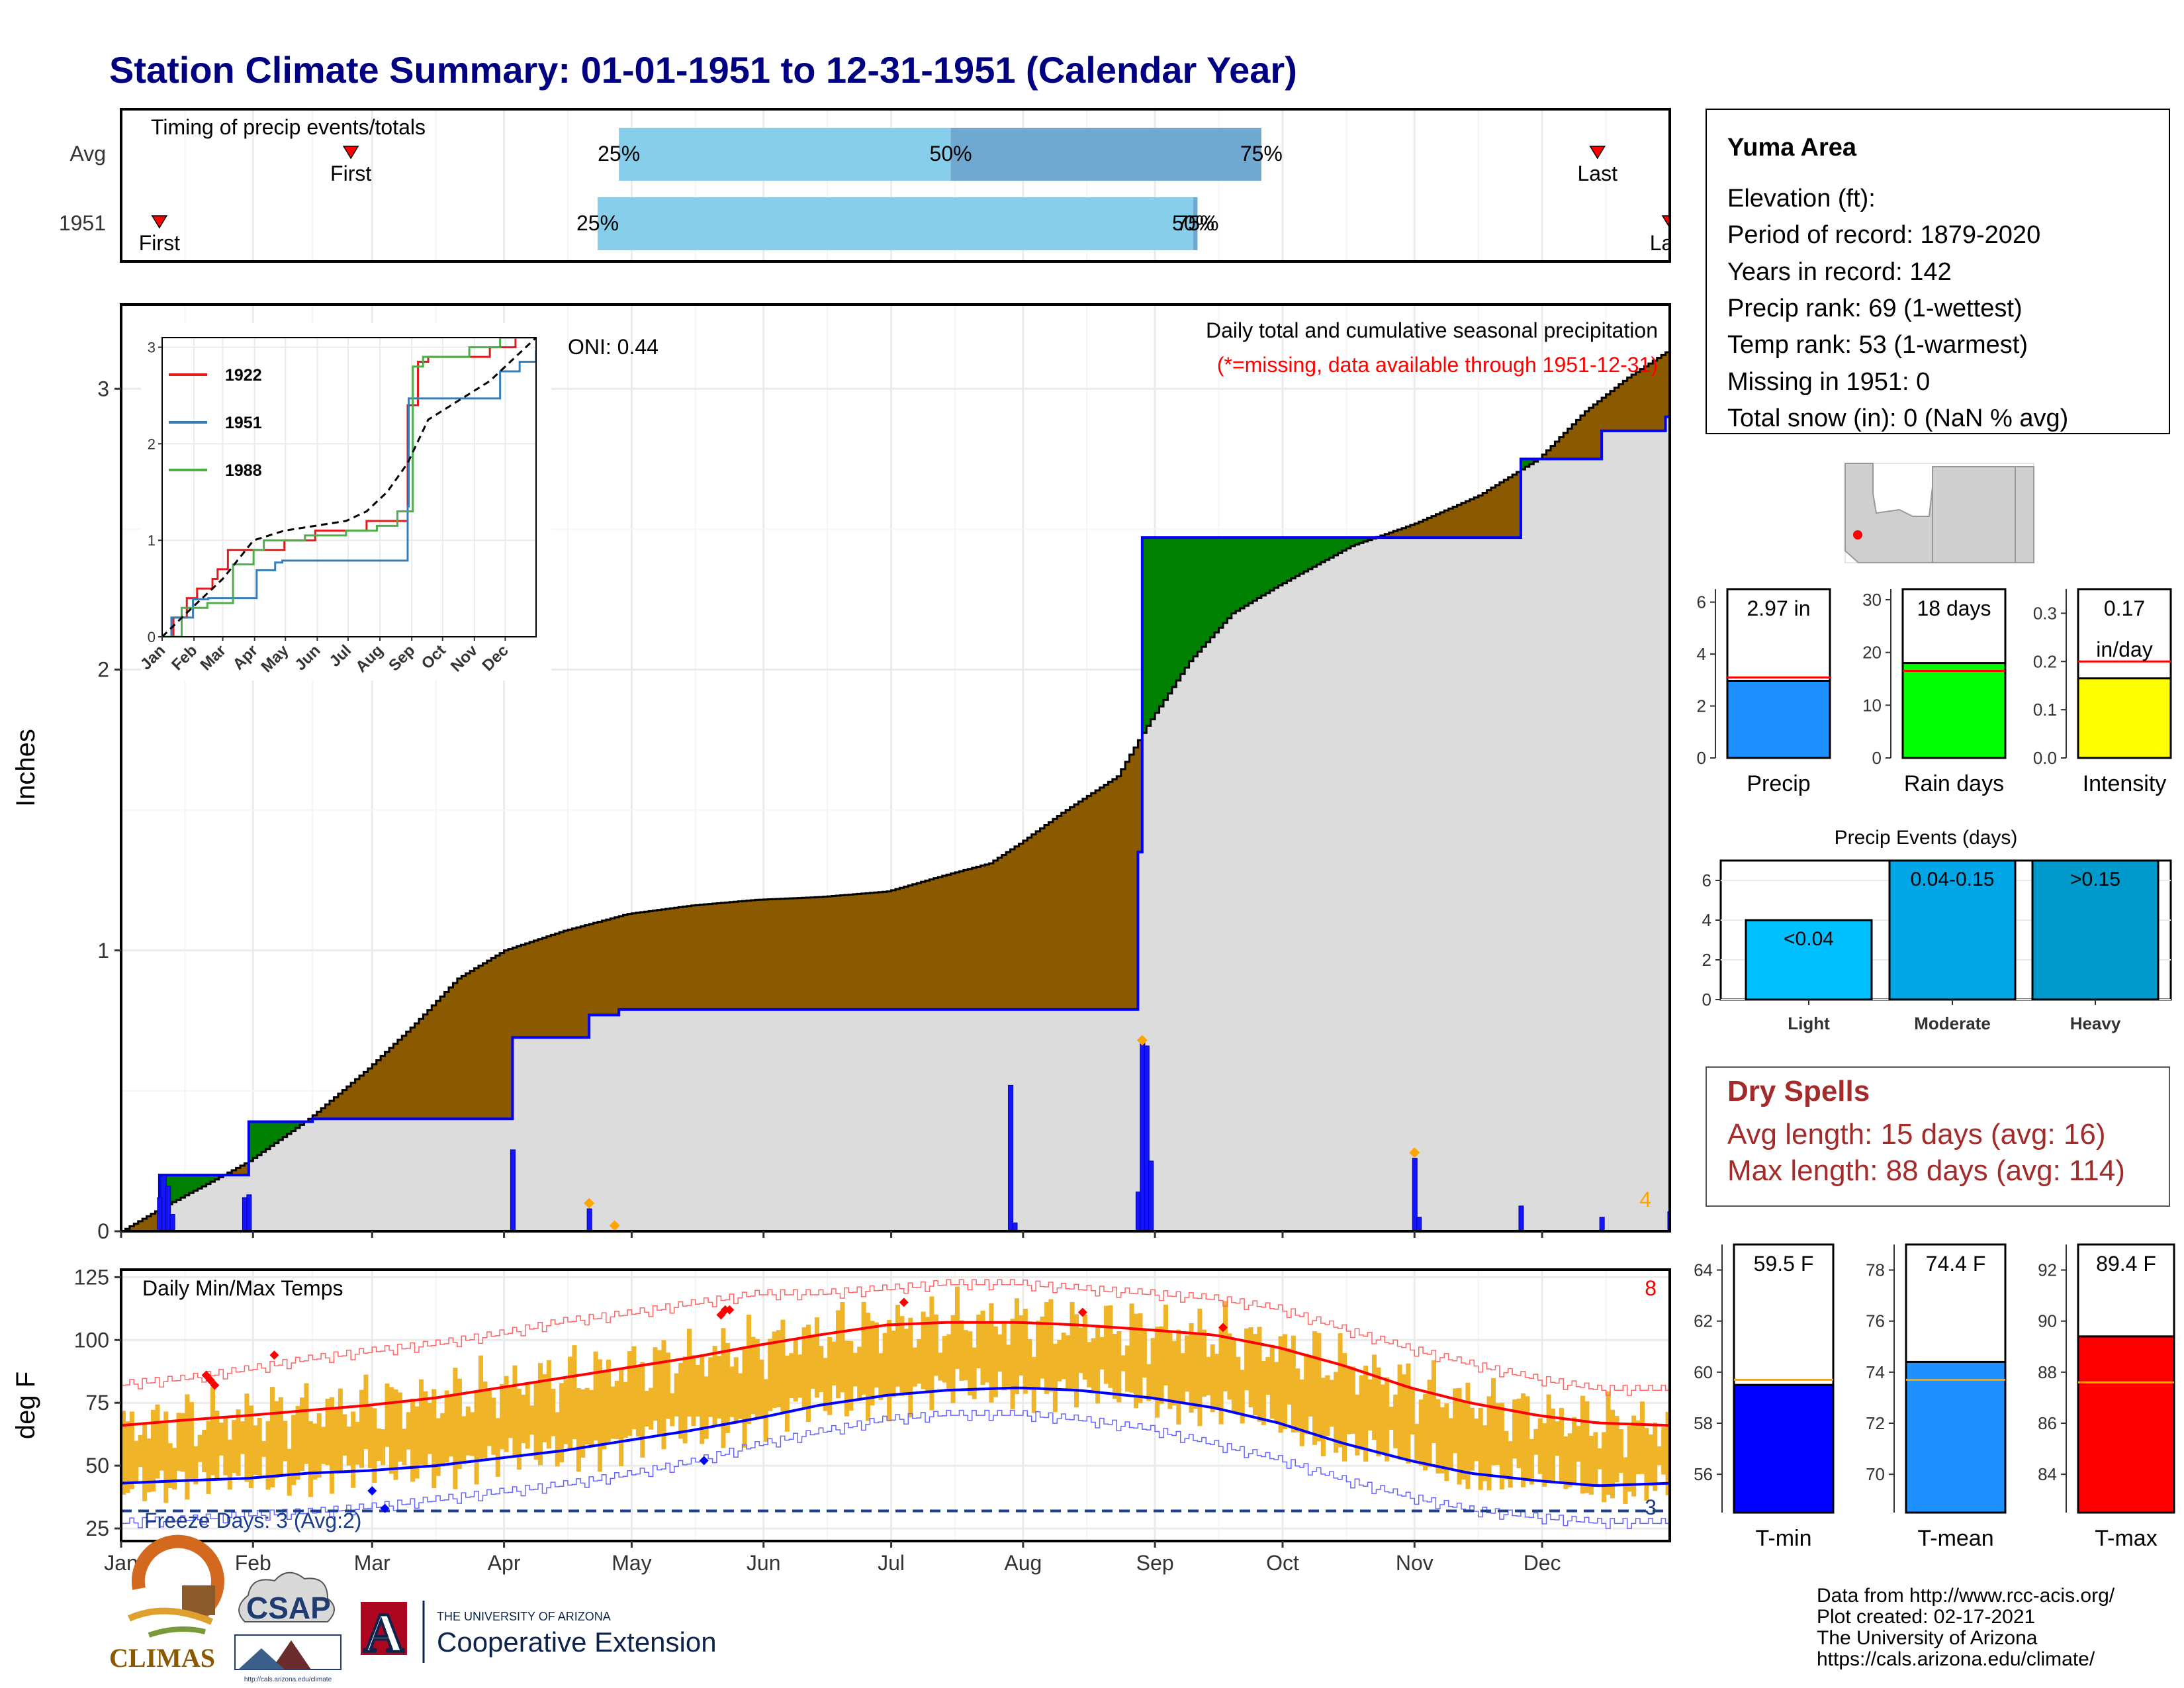 The height and width of the screenshot is (1688, 2184). I want to click on summary-tick-label: 86, so click(2048, 1423).